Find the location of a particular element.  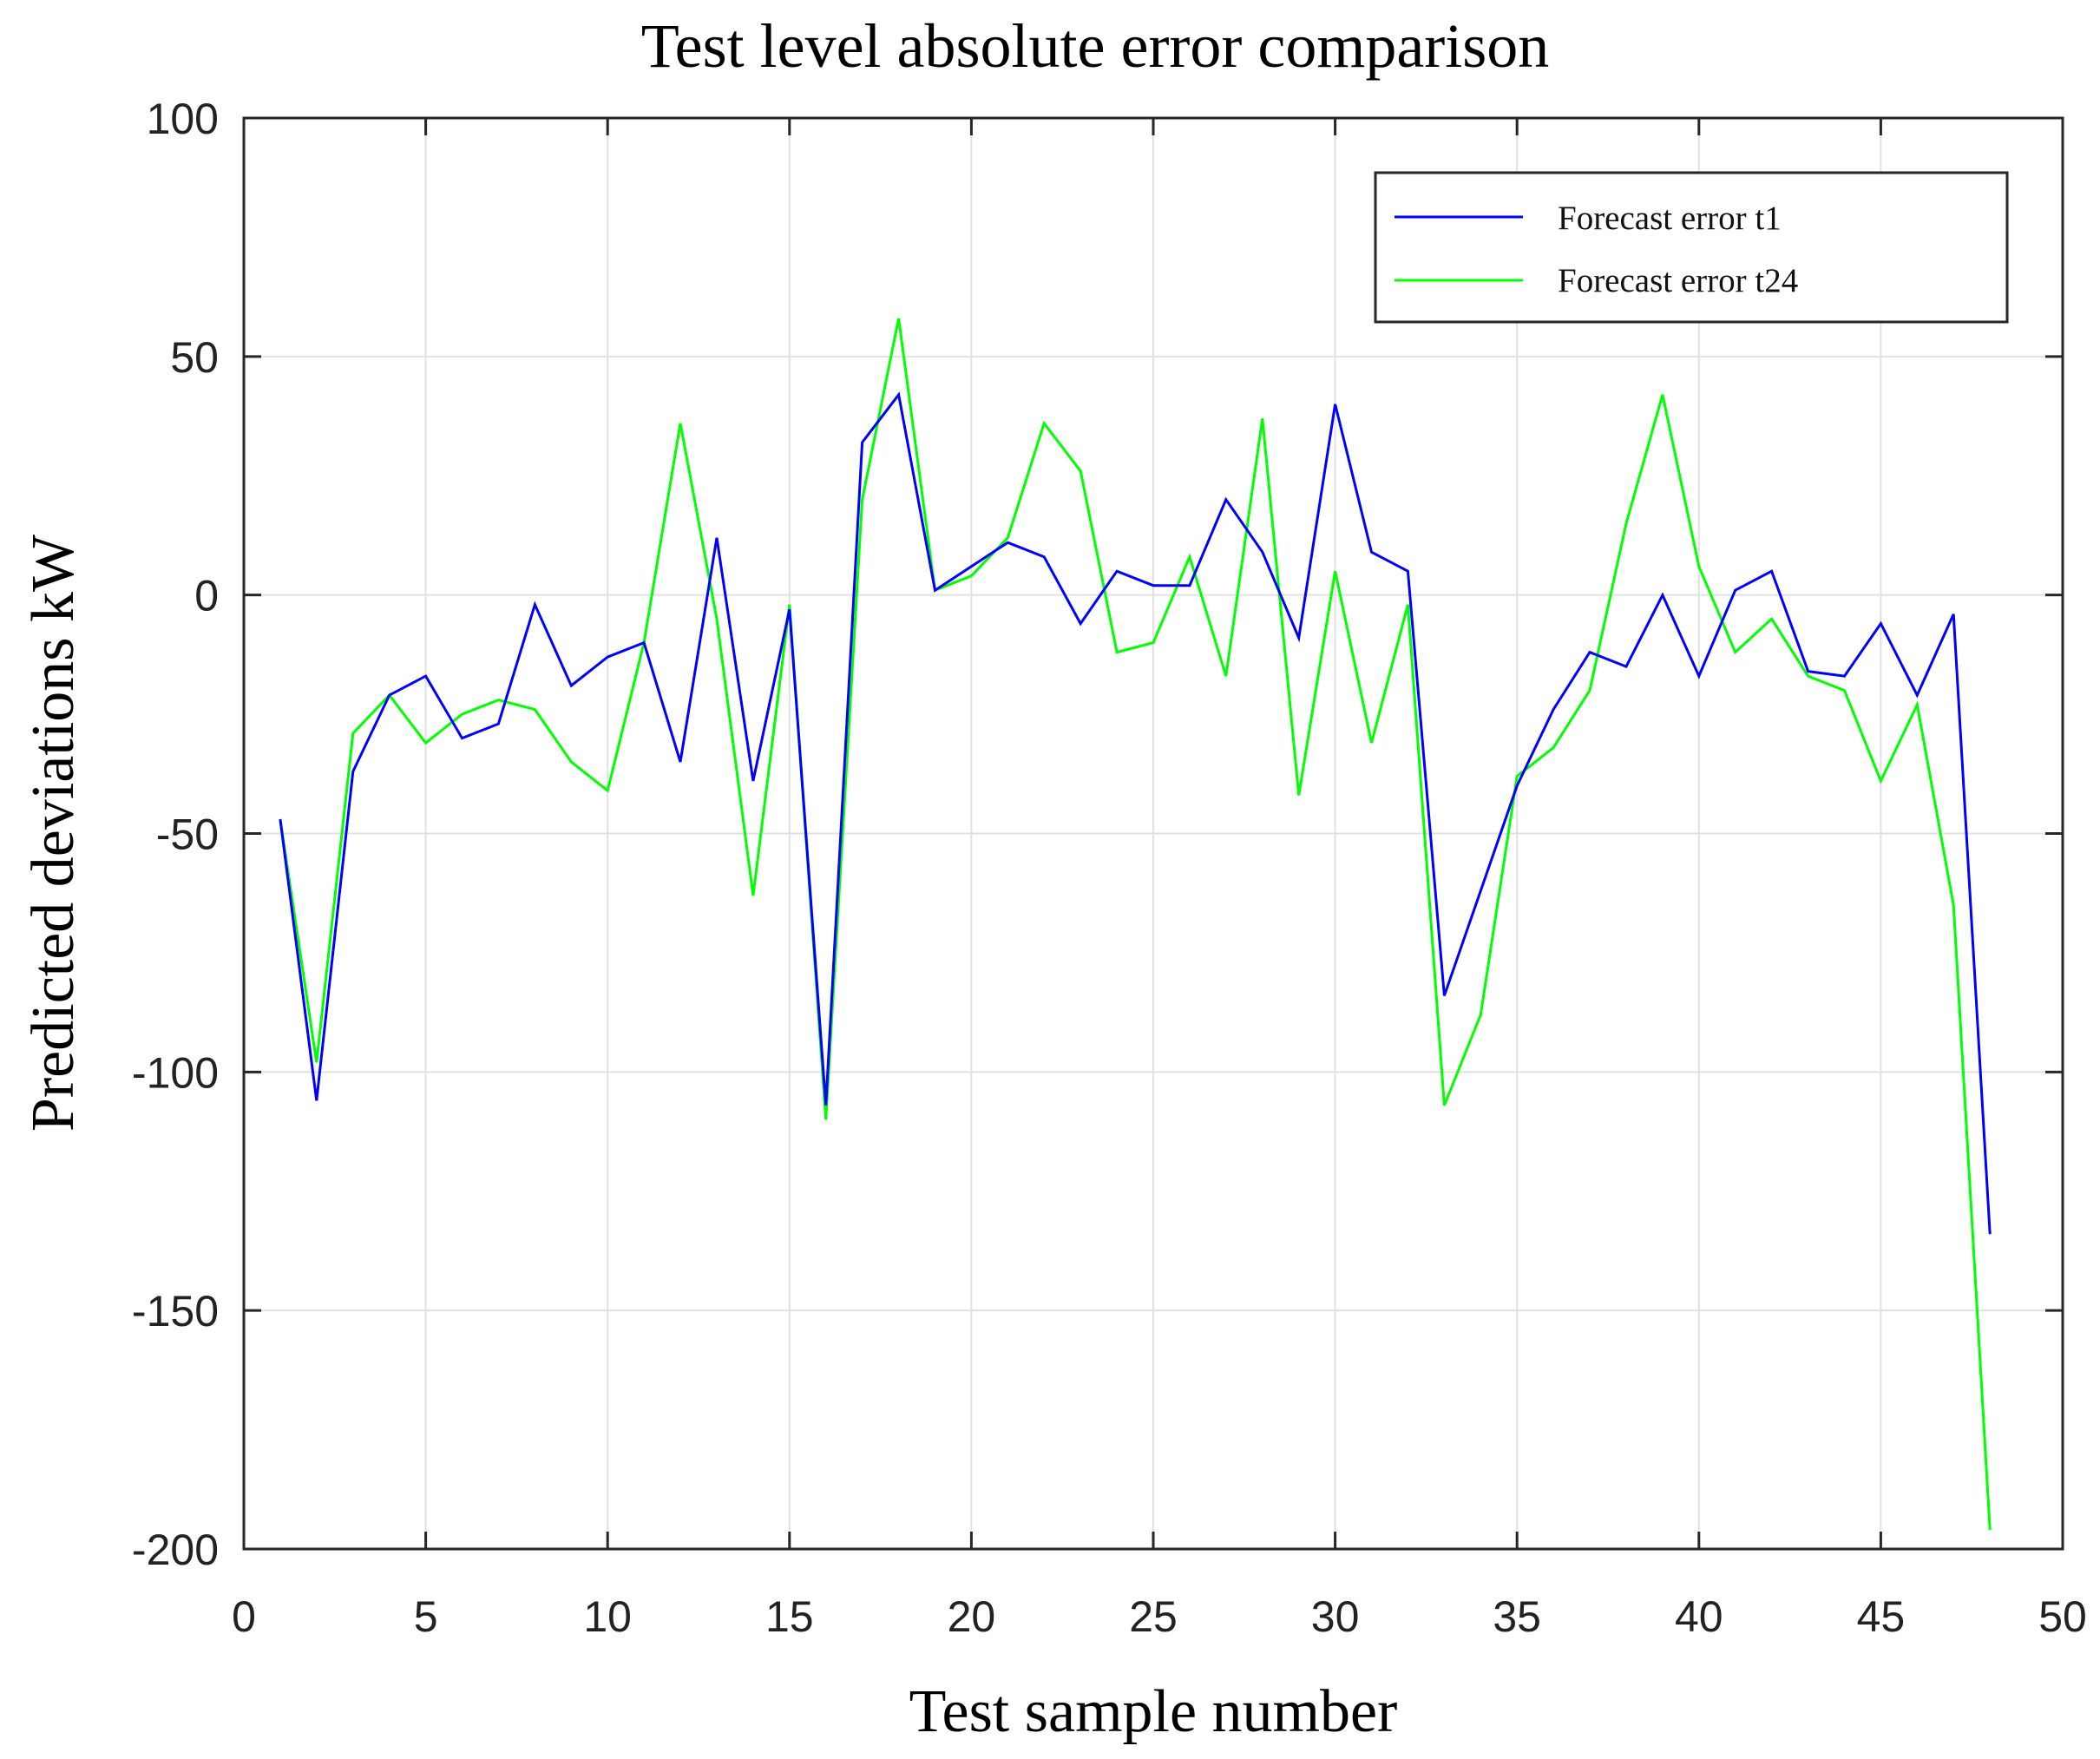

chart-title: Test level absolute error comparison is located at coordinates (1095, 46).